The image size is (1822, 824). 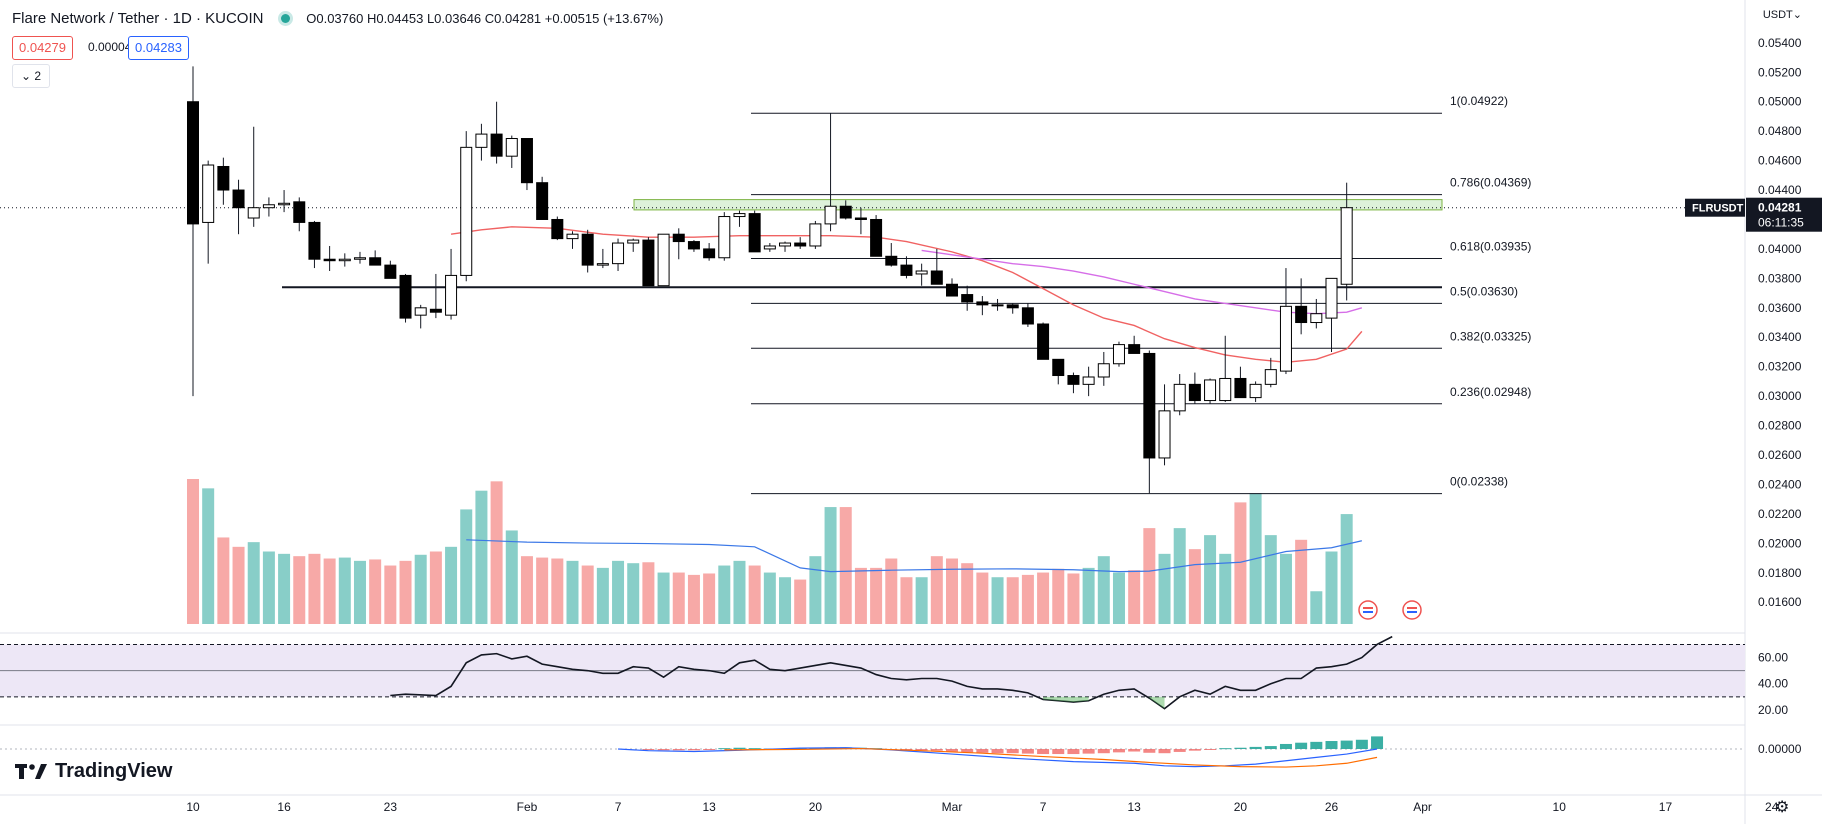 I want to click on gear-icon: ⚙, so click(x=1782, y=807).